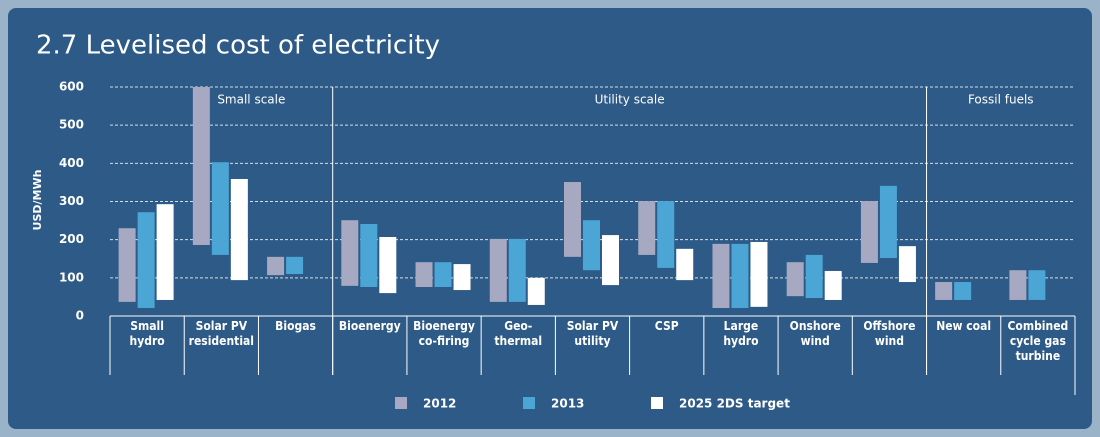  I want to click on x-tick-label: Bioenergy, so click(369, 326).